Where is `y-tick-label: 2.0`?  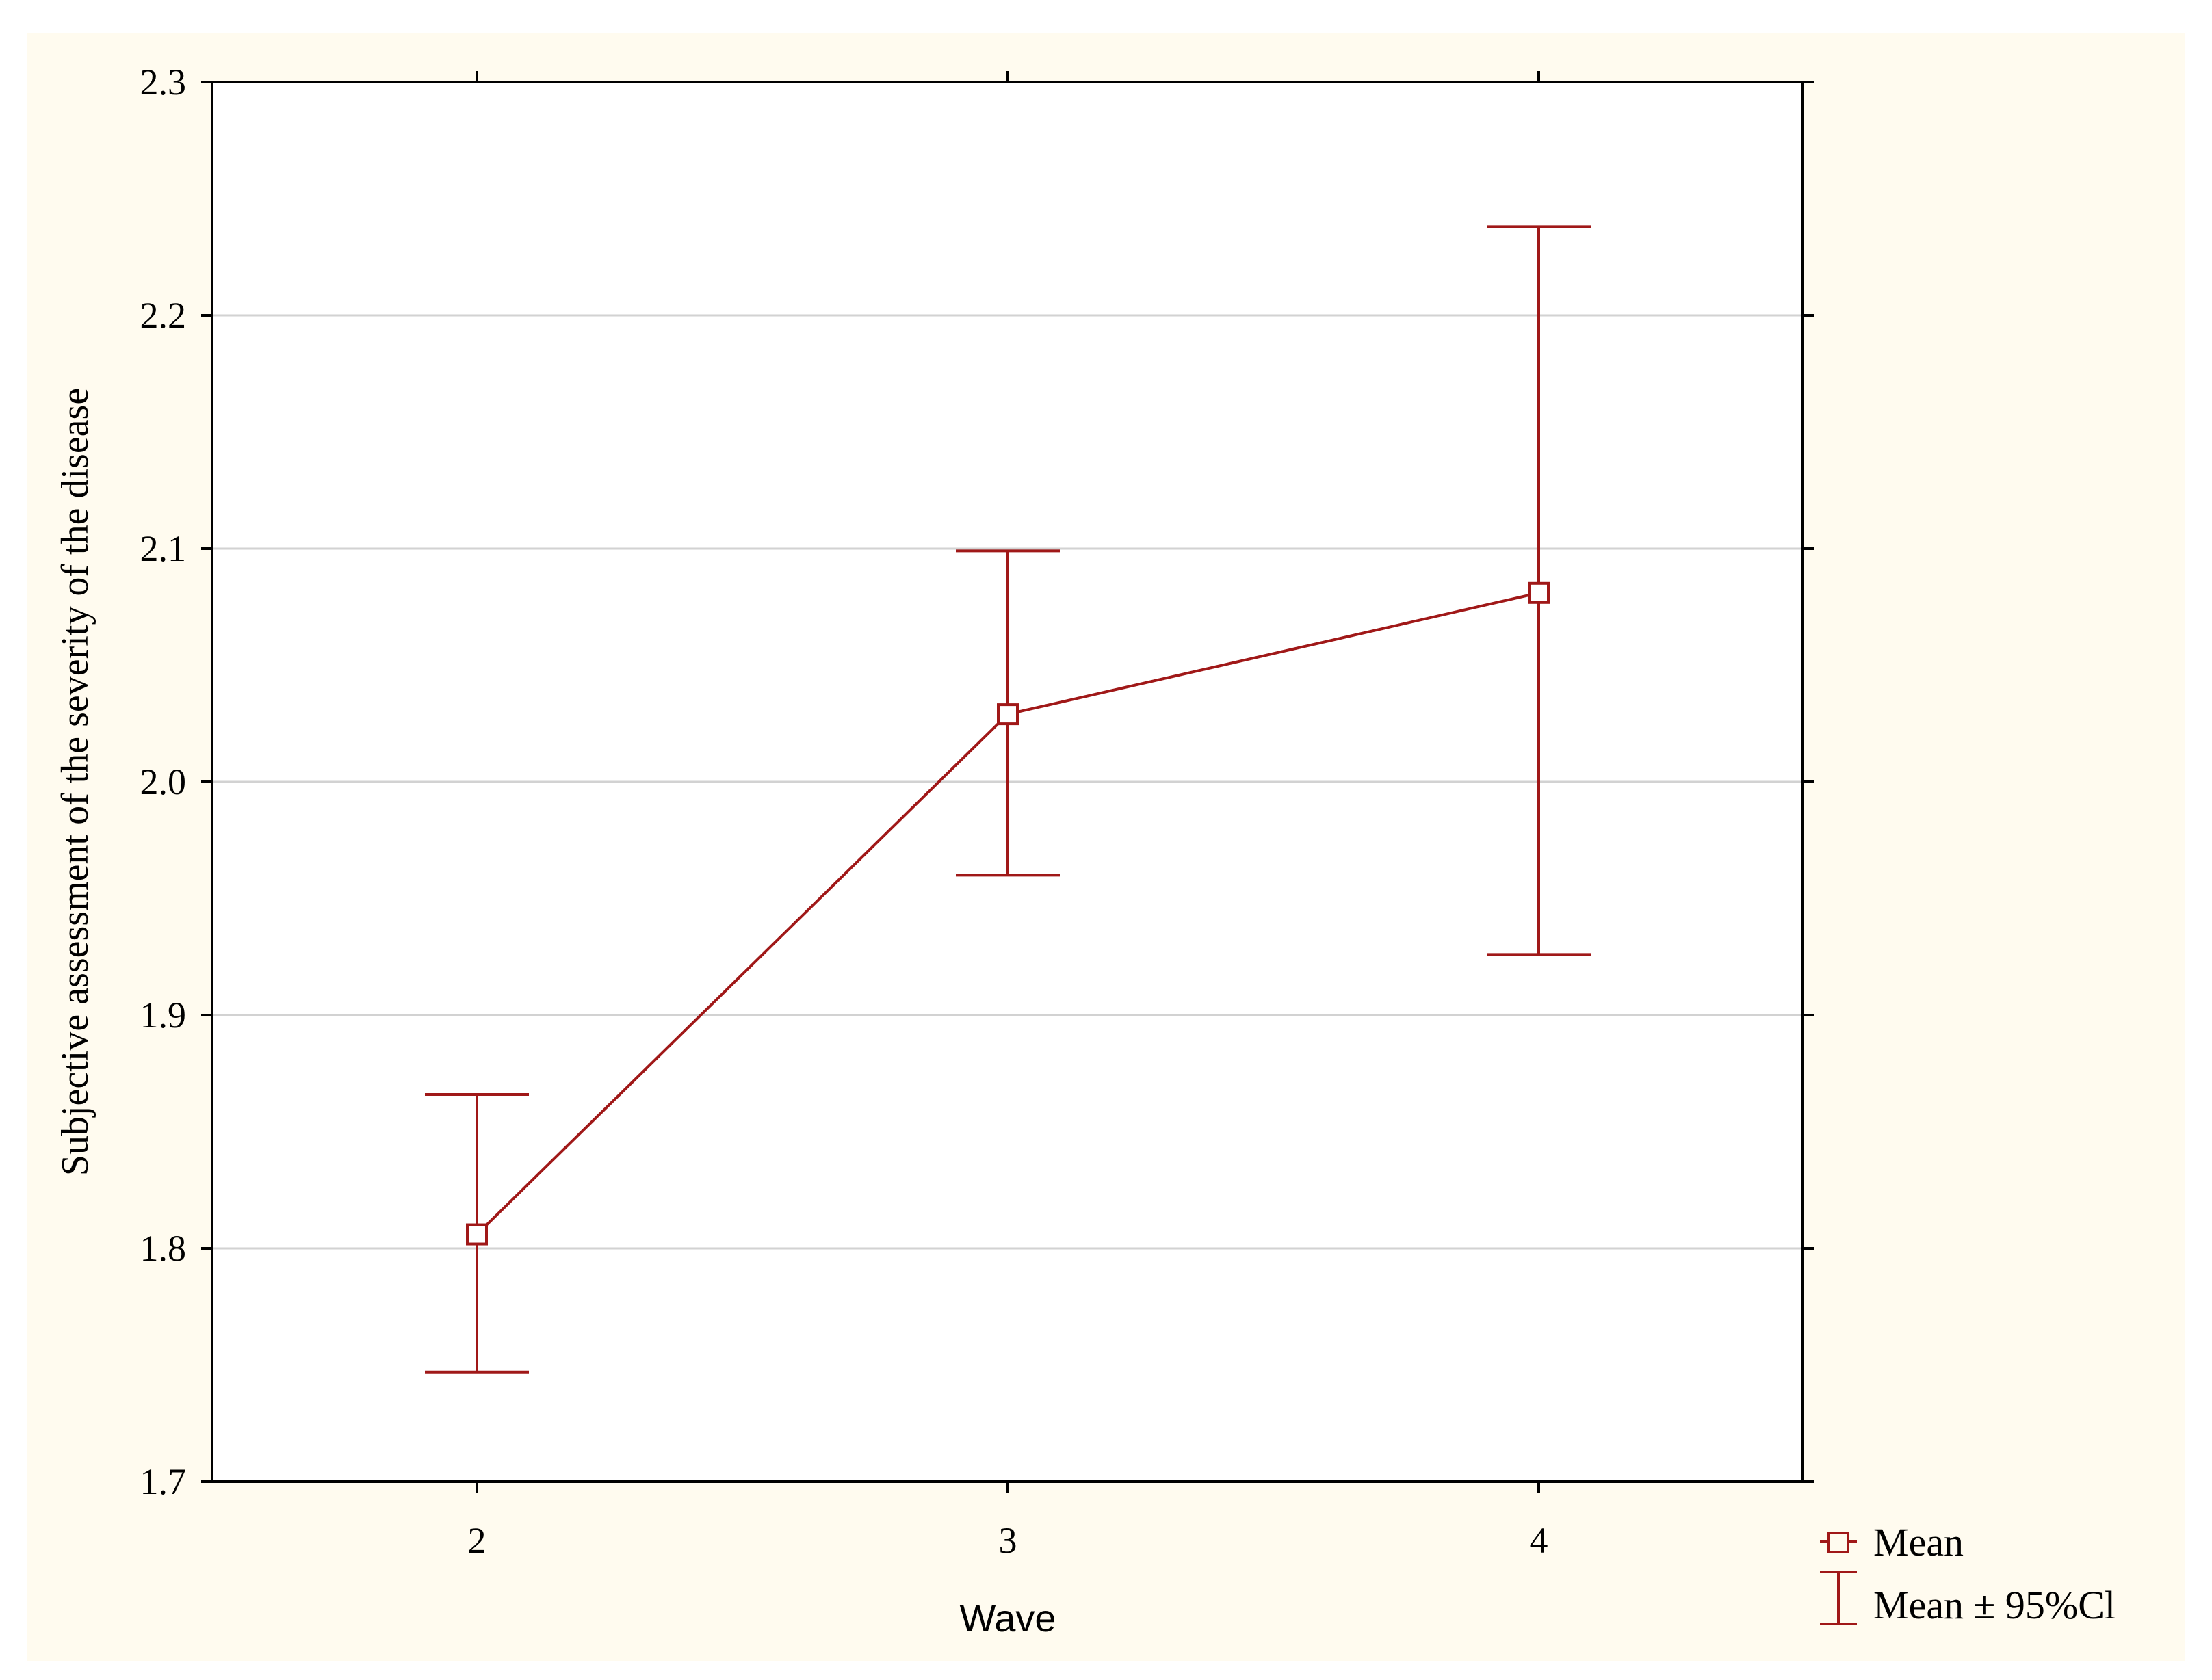 y-tick-label: 2.0 is located at coordinates (163, 781).